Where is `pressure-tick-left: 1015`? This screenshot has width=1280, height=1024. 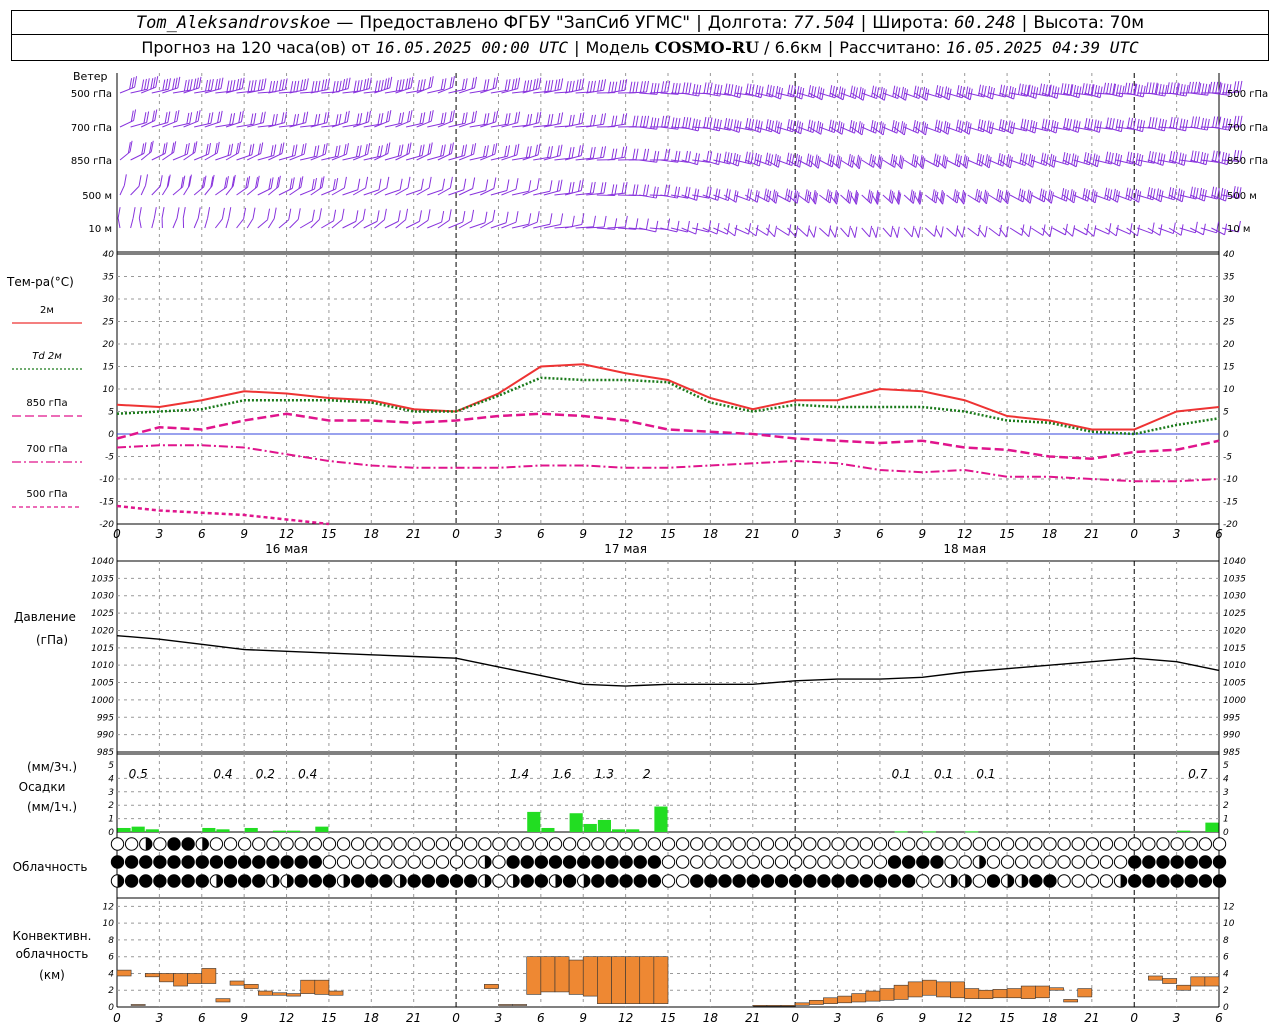 pressure-tick-left: 1015 is located at coordinates (102, 649).